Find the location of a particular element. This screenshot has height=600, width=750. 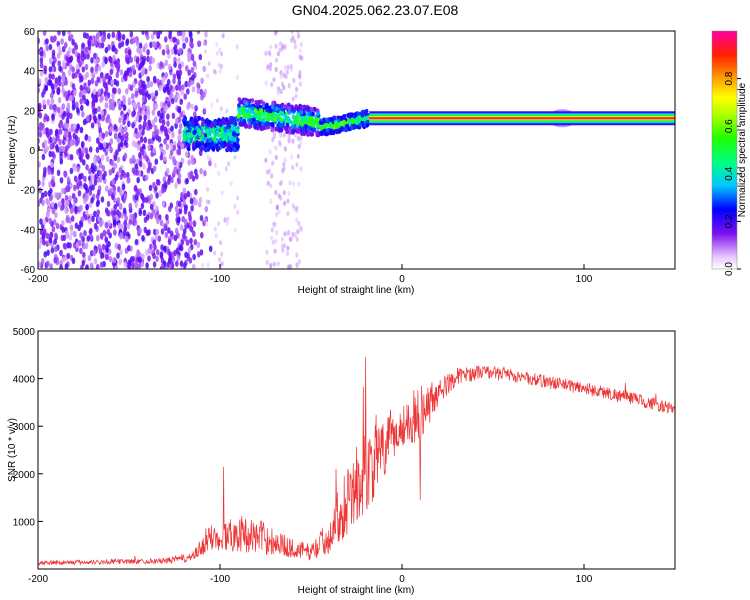

y-tick-label: 1000 is located at coordinates (24, 522).